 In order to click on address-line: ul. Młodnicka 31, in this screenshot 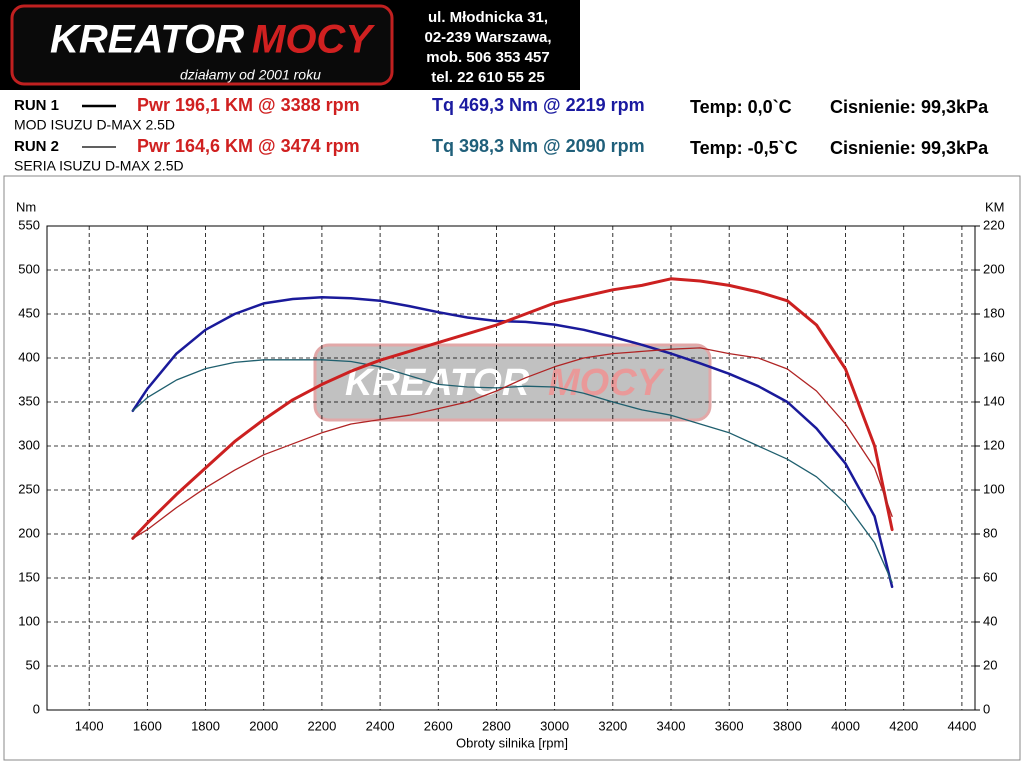, I will do `click(488, 17)`.